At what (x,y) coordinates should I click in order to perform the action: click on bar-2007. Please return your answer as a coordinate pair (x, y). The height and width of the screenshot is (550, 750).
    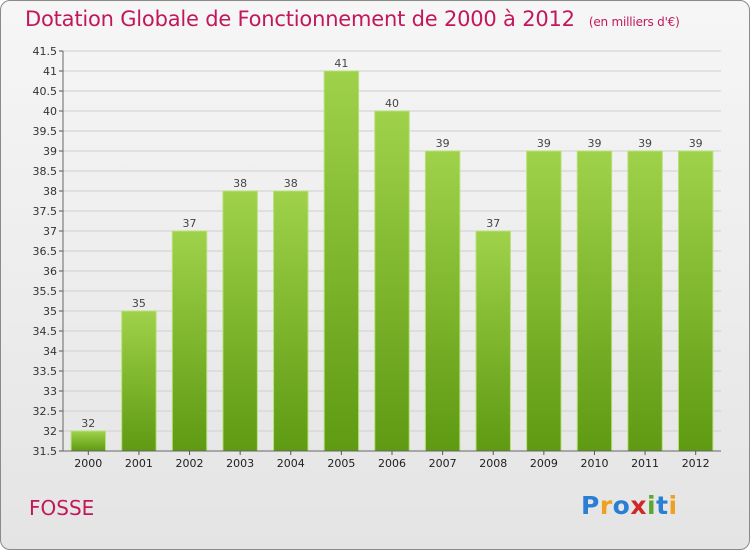
    Looking at the image, I should click on (442, 301).